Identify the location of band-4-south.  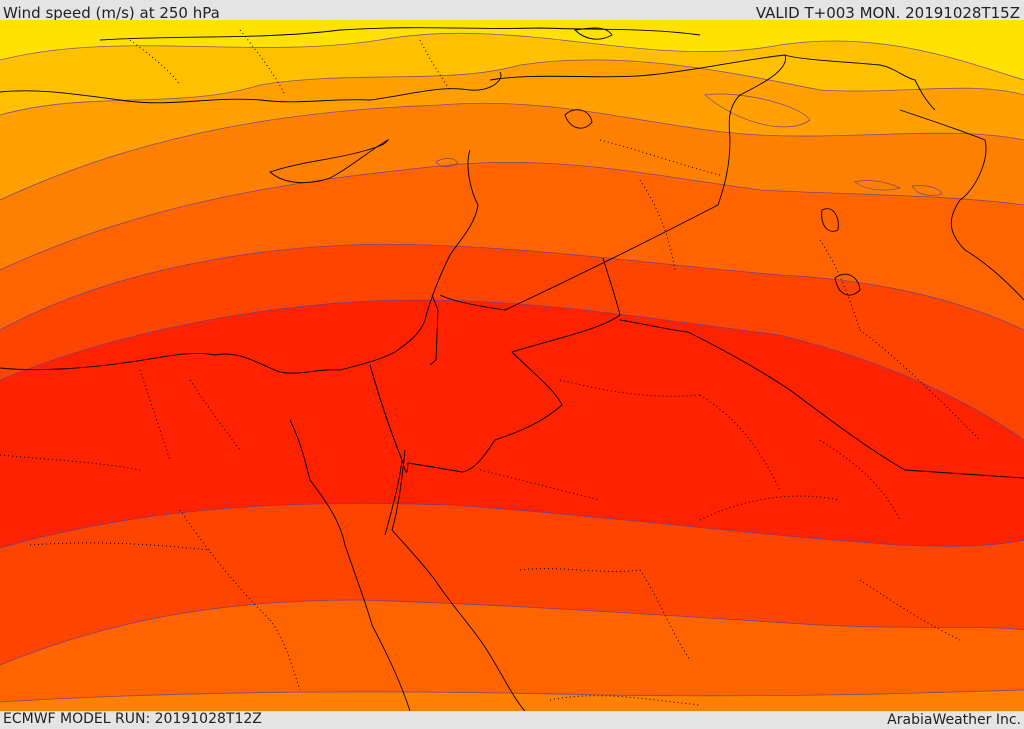
(512, 700).